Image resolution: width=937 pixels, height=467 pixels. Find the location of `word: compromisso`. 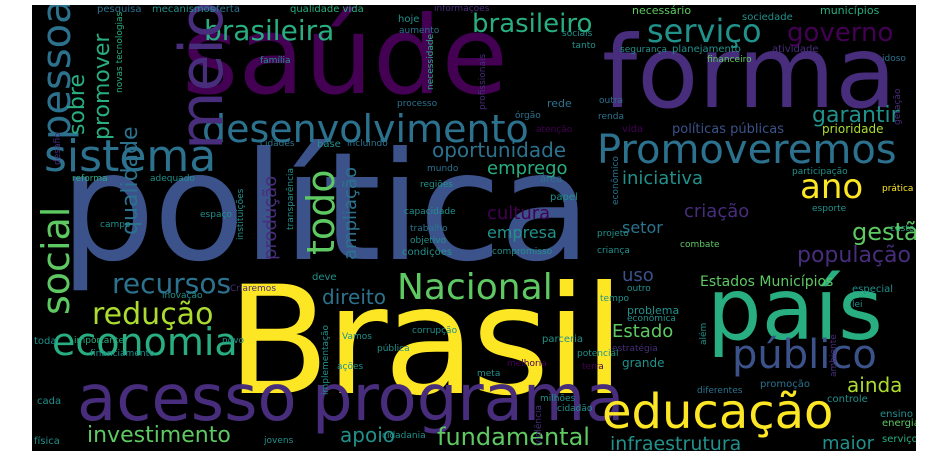

word: compromisso is located at coordinates (522, 252).